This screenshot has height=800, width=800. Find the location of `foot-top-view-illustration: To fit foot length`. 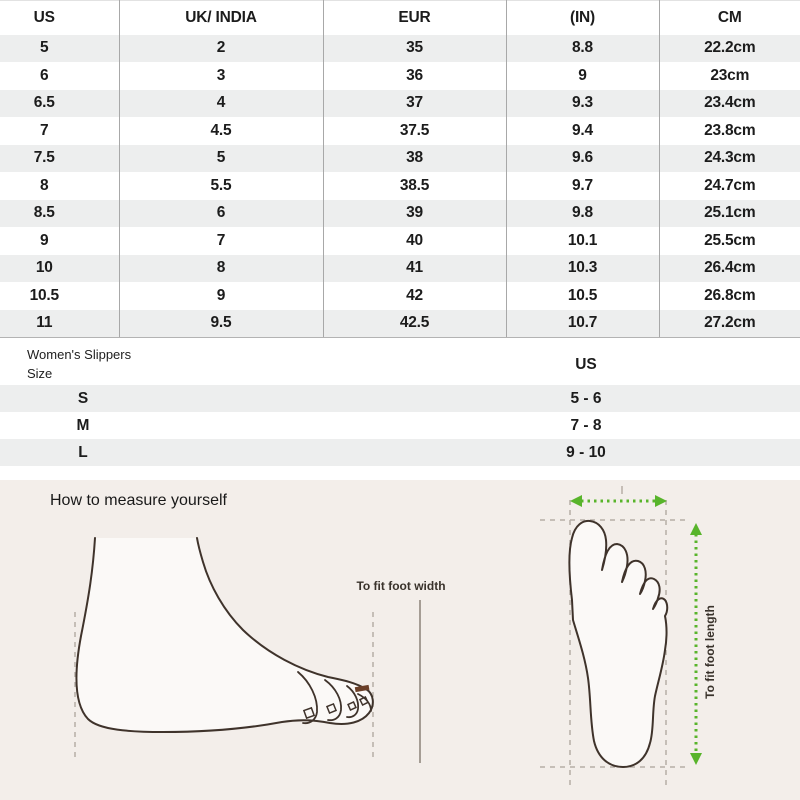

foot-top-view-illustration: To fit foot length is located at coordinates (628, 636).